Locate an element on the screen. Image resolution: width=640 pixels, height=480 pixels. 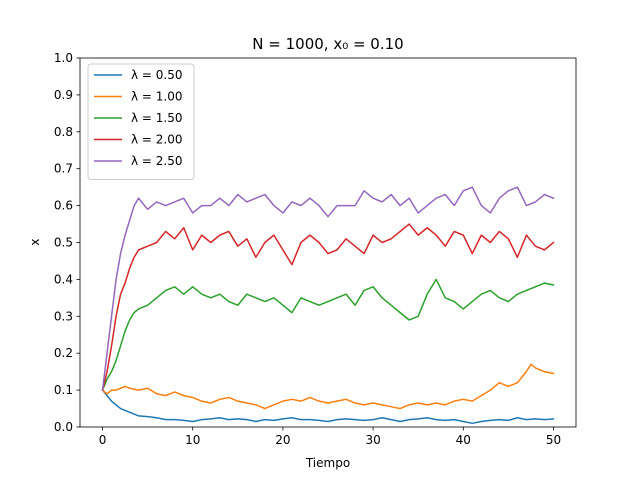
legend-label-1: λ = 0.50 is located at coordinates (157, 75).